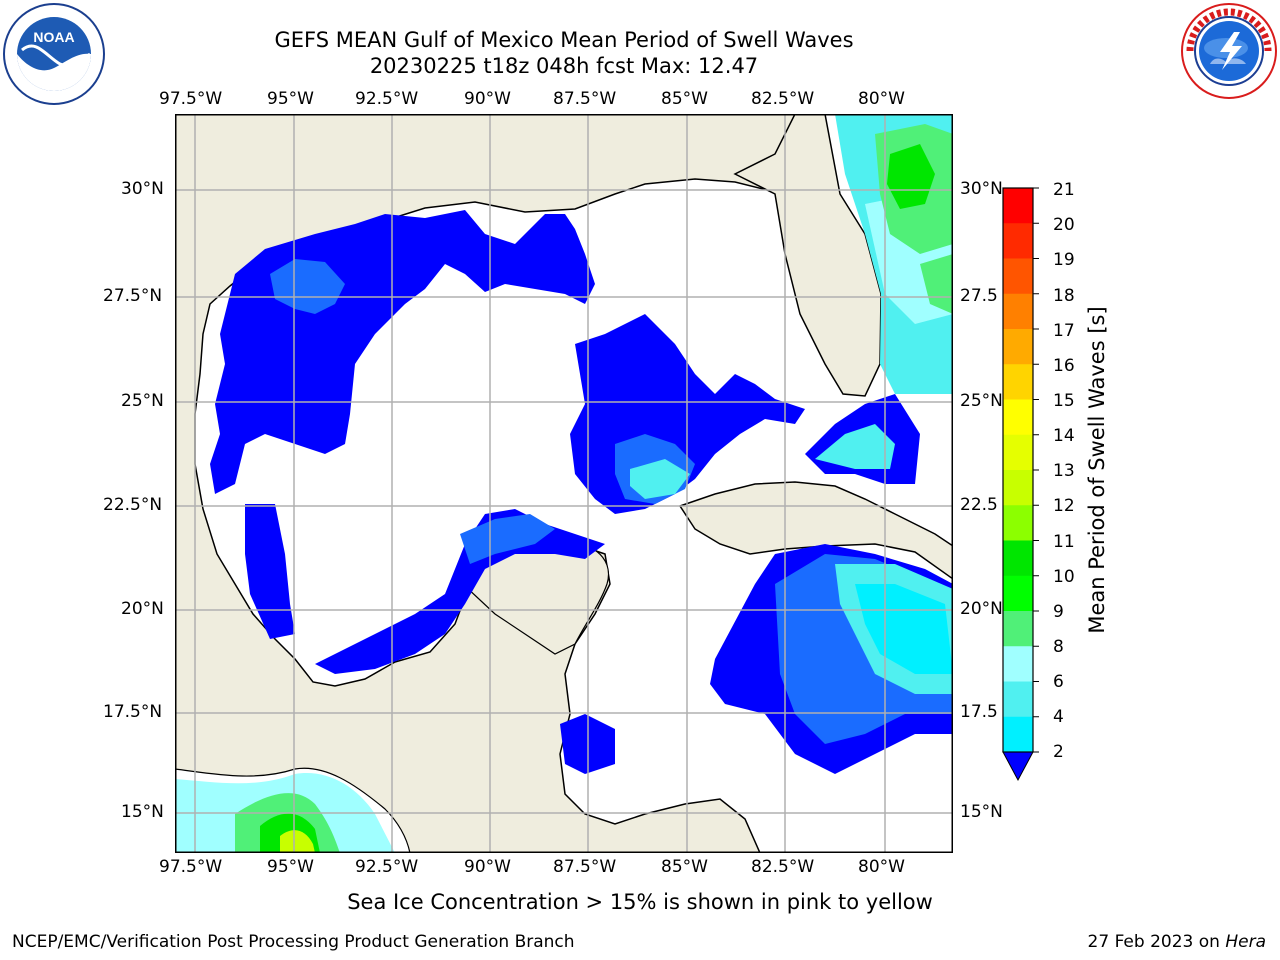 Image resolution: width=1280 pixels, height=960 pixels. I want to click on footer-date: 27 Feb 2023 on Hera, so click(1177, 942).